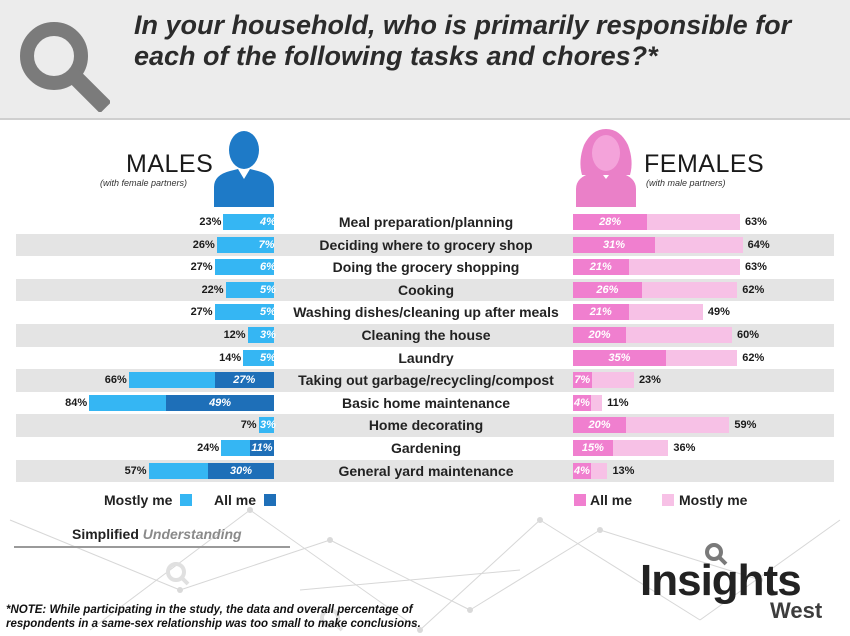 The height and width of the screenshot is (636, 850). I want to click on chart-row: 49% 84% Basic home maintenance 4% 11%, so click(425, 403).